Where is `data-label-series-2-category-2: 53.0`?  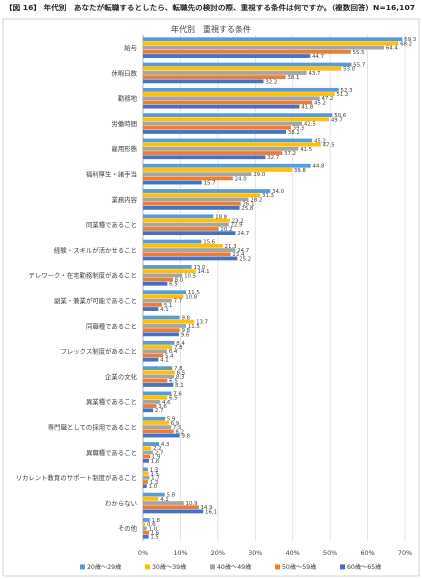 data-label-series-2-category-2: 53.0 is located at coordinates (349, 70).